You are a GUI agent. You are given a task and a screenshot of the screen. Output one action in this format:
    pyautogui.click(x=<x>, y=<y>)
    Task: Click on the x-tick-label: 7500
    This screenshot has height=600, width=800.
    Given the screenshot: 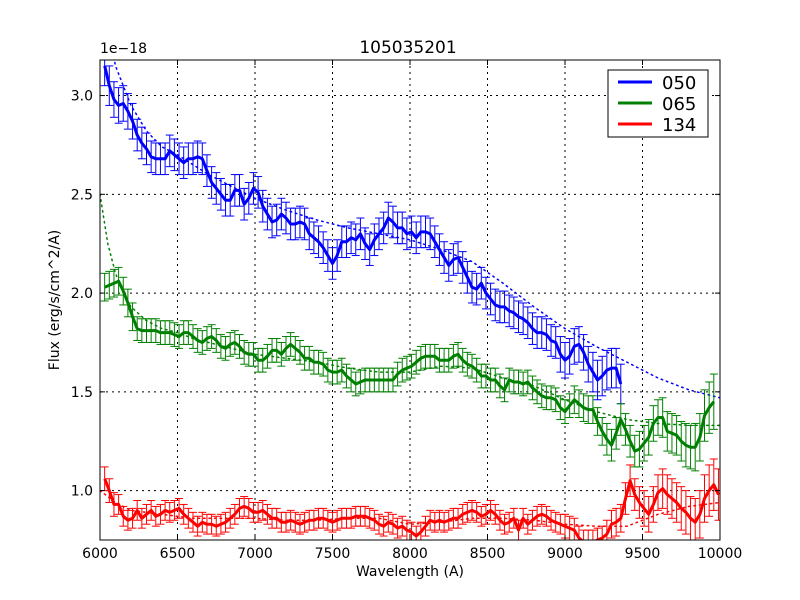 What is the action you would take?
    pyautogui.click(x=333, y=554)
    